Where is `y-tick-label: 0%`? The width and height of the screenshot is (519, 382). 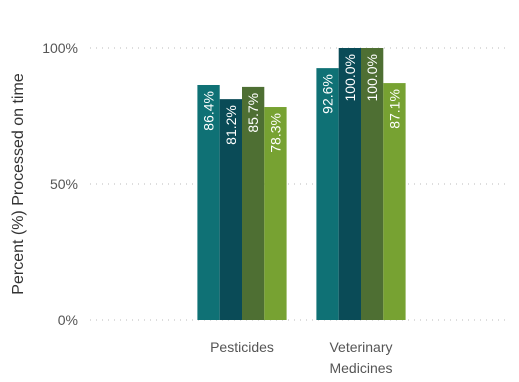
y-tick-label: 0% is located at coordinates (68, 320).